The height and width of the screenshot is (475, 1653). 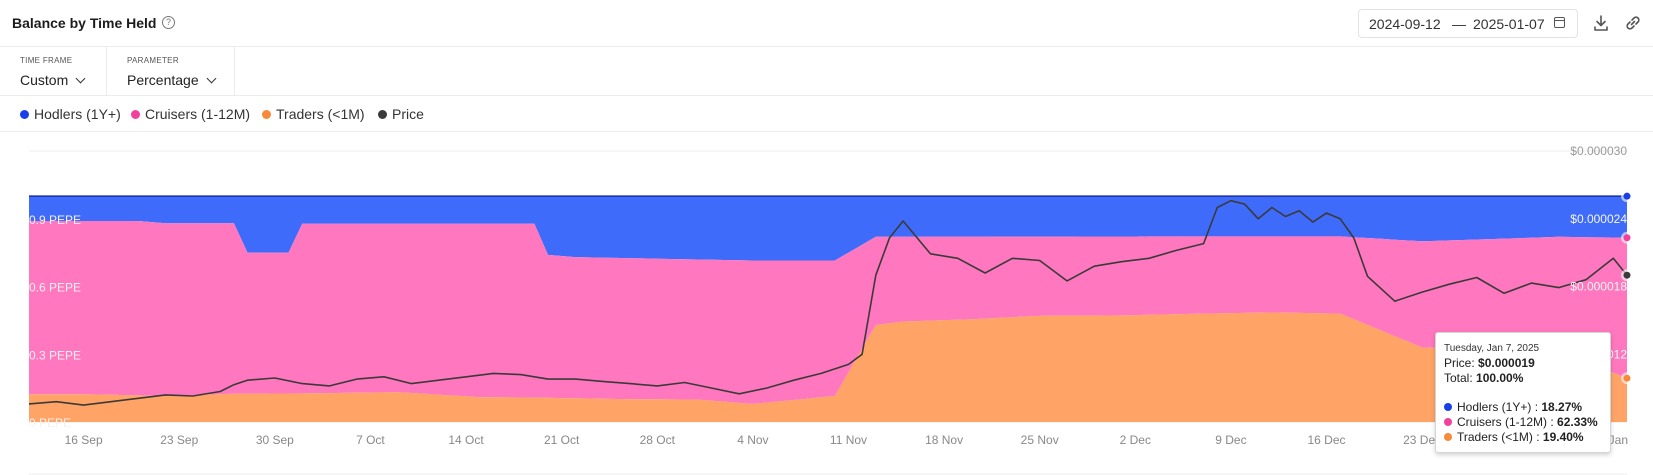 What do you see at coordinates (1563, 437) in the screenshot?
I see `tooltip-value-traders: 19.40%` at bounding box center [1563, 437].